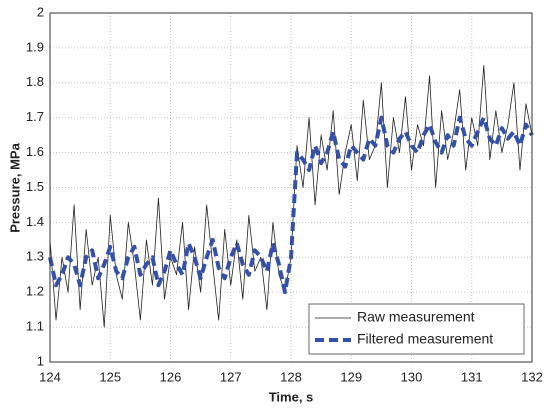 Image resolution: width=550 pixels, height=413 pixels. Describe the element at coordinates (50, 376) in the screenshot. I see `x-tick-label: 124` at that location.